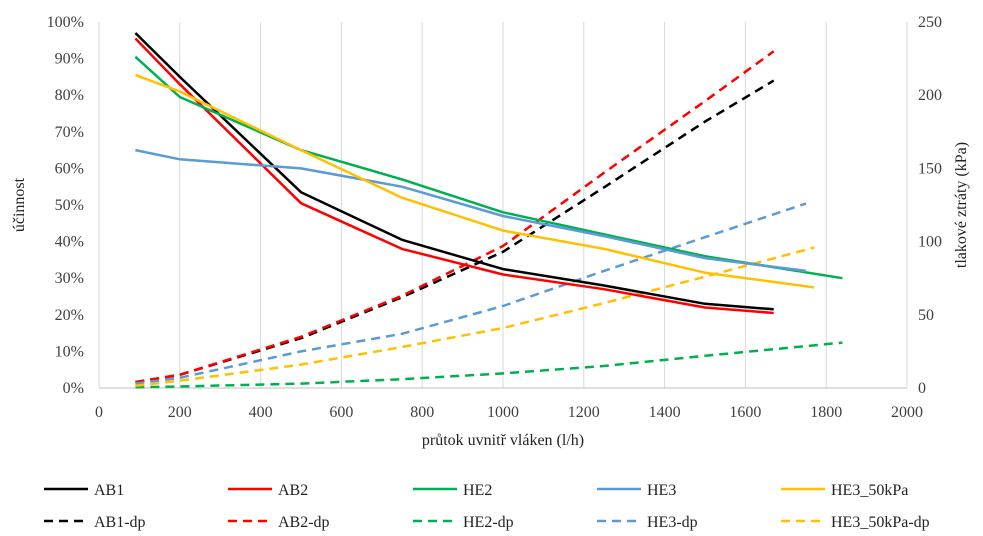  Describe the element at coordinates (180, 412) in the screenshot. I see `x-tick-label: 200` at that location.